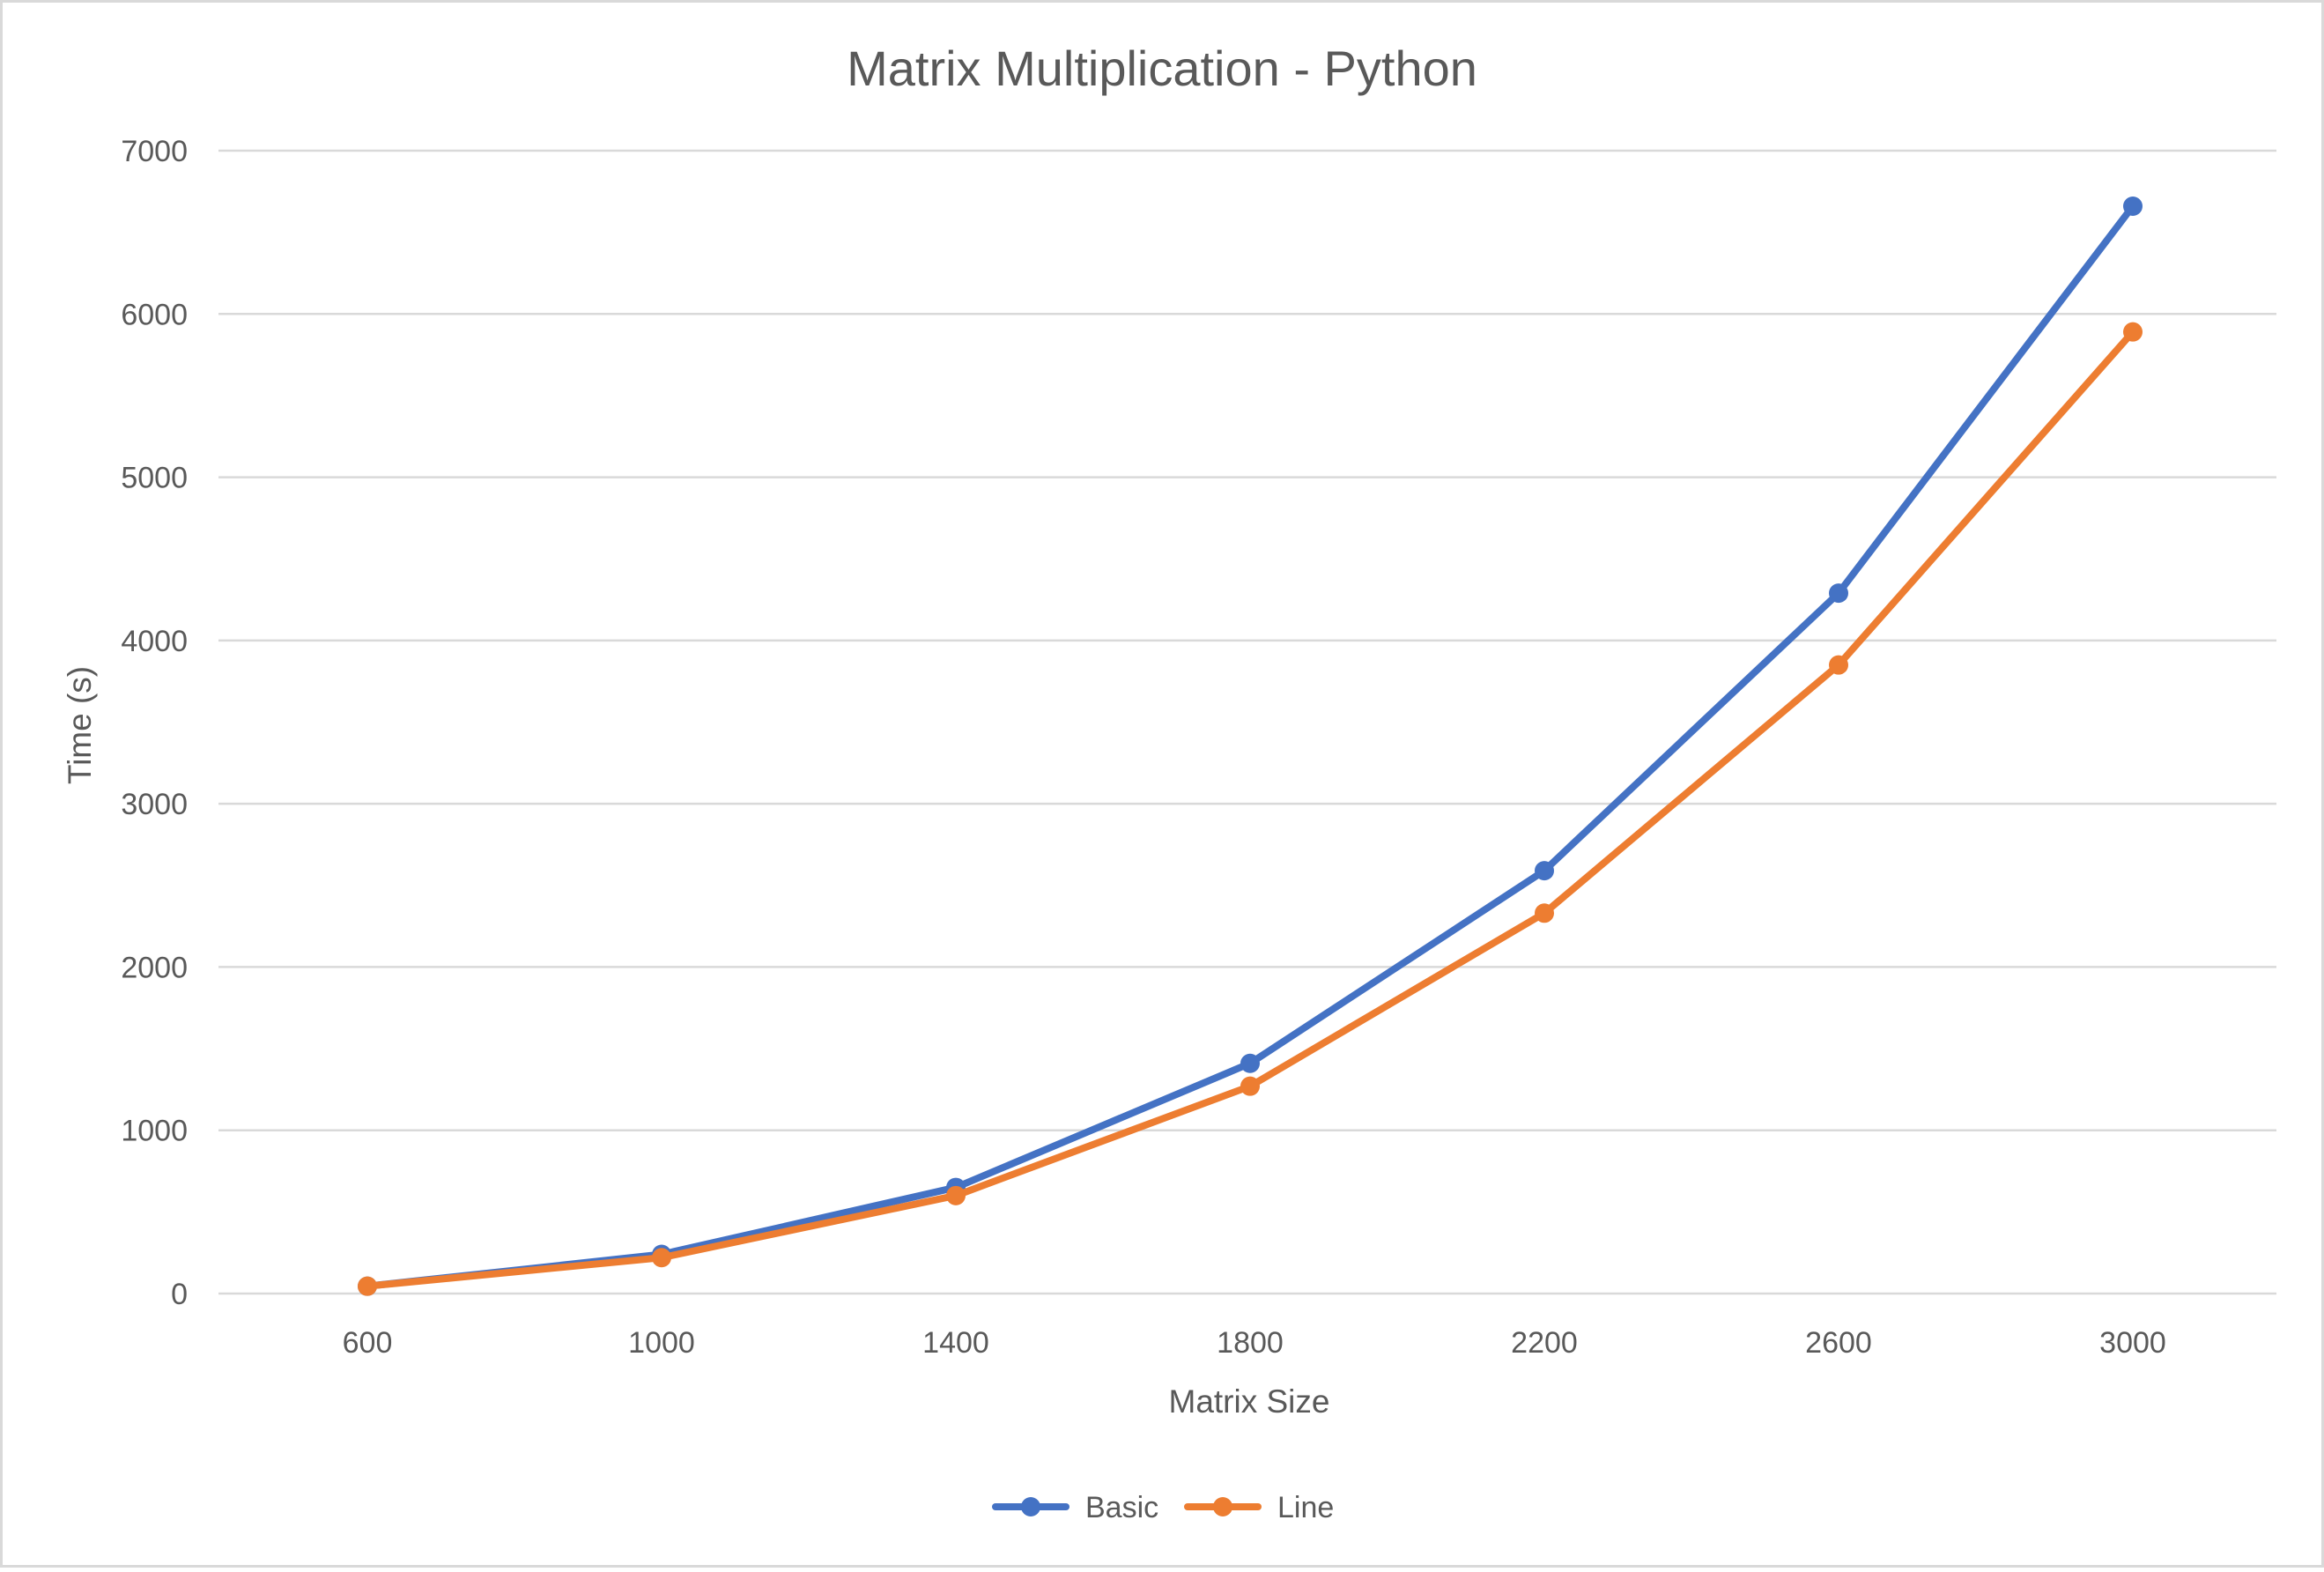 The image size is (2324, 1572). I want to click on x-tick-label: 2600, so click(1838, 1343).